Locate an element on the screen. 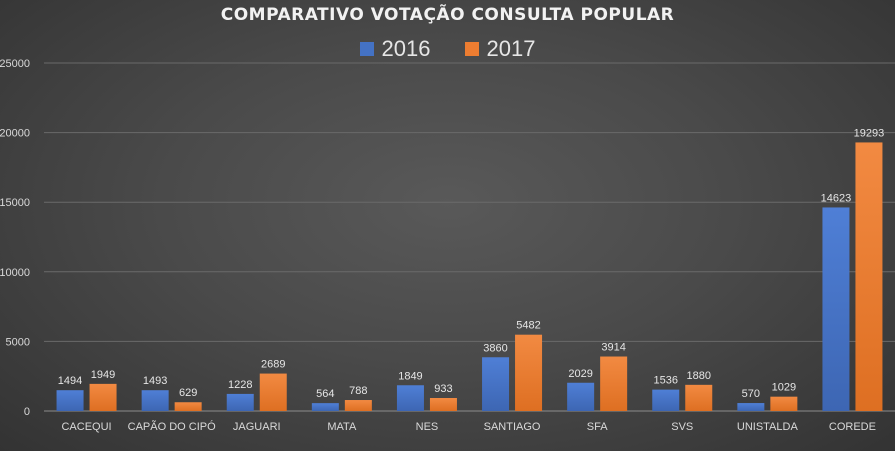 This screenshot has width=895, height=451. data-label: 19293 is located at coordinates (869, 133).